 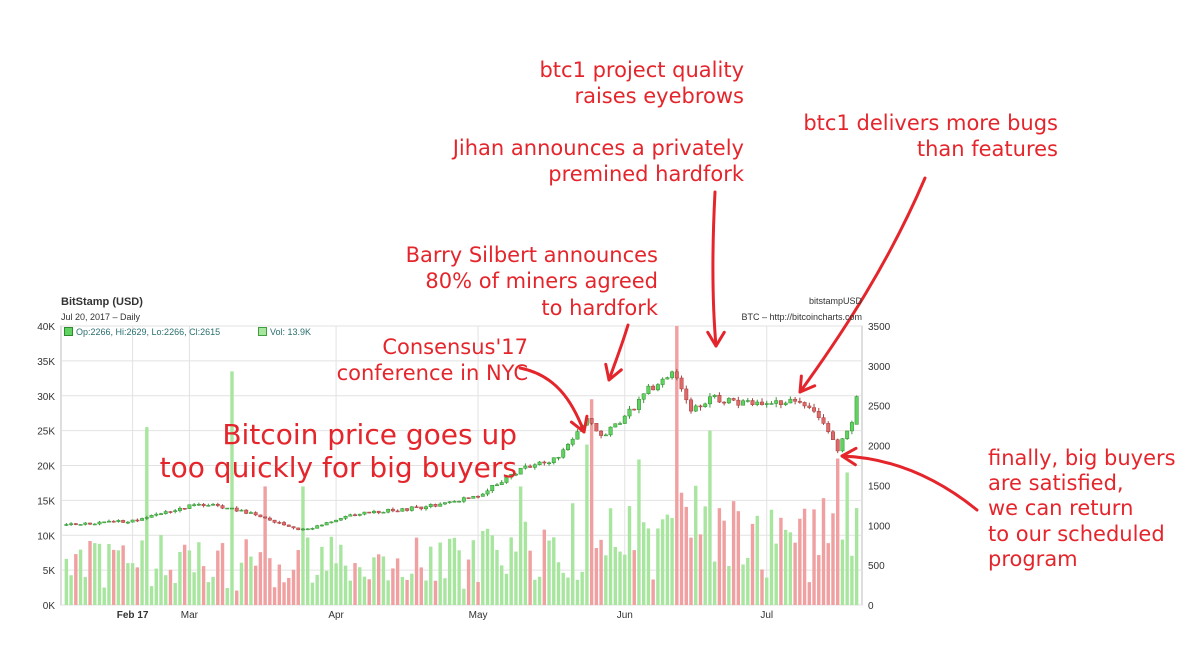 I want to click on price-tick-label: 3500, so click(x=879, y=327).